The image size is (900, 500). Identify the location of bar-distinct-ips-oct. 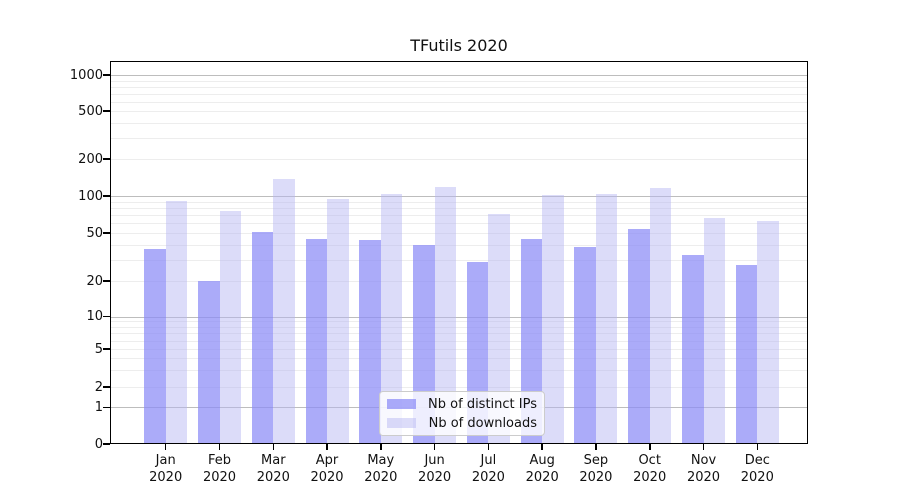
(639, 336).